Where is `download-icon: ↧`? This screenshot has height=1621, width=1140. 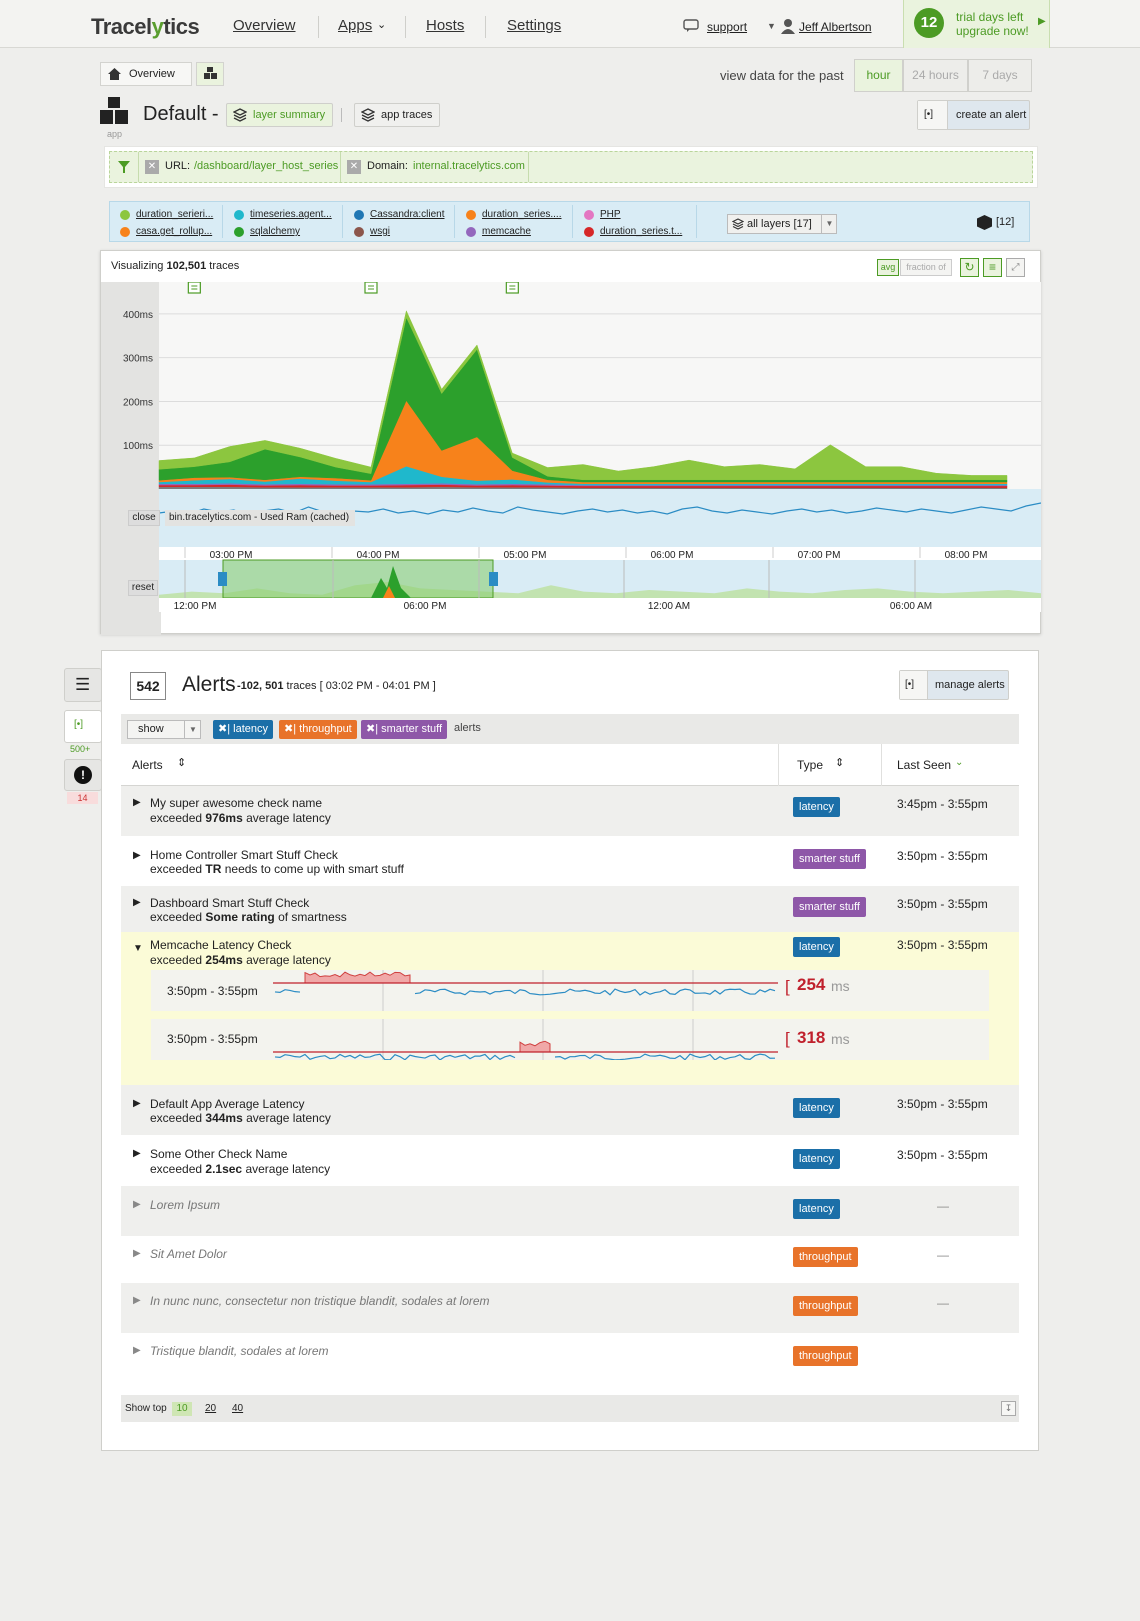 download-icon: ↧ is located at coordinates (1008, 1408).